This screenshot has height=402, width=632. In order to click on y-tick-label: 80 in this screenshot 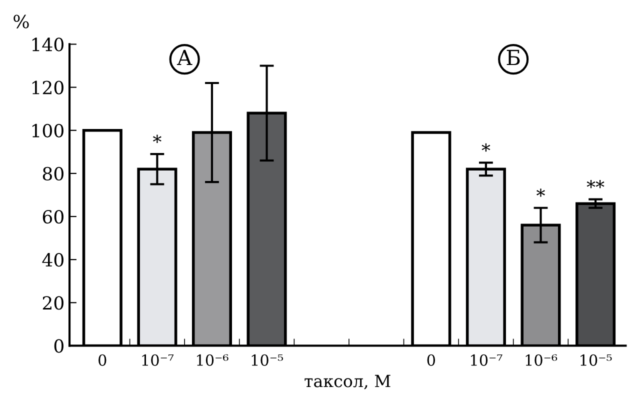, I will do `click(53, 173)`.